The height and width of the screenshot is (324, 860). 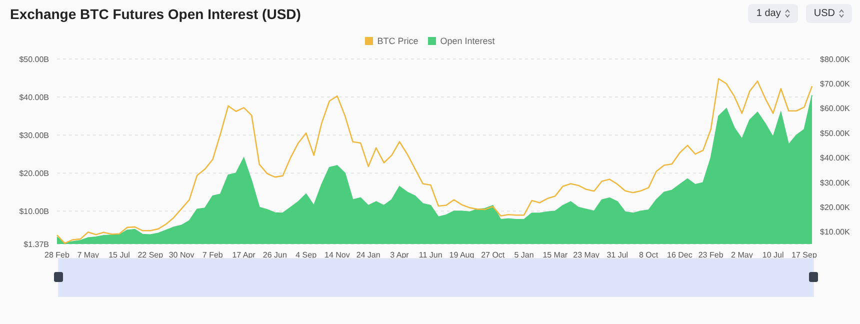 I want to click on x-tick-label: 8 Oct, so click(x=648, y=255).